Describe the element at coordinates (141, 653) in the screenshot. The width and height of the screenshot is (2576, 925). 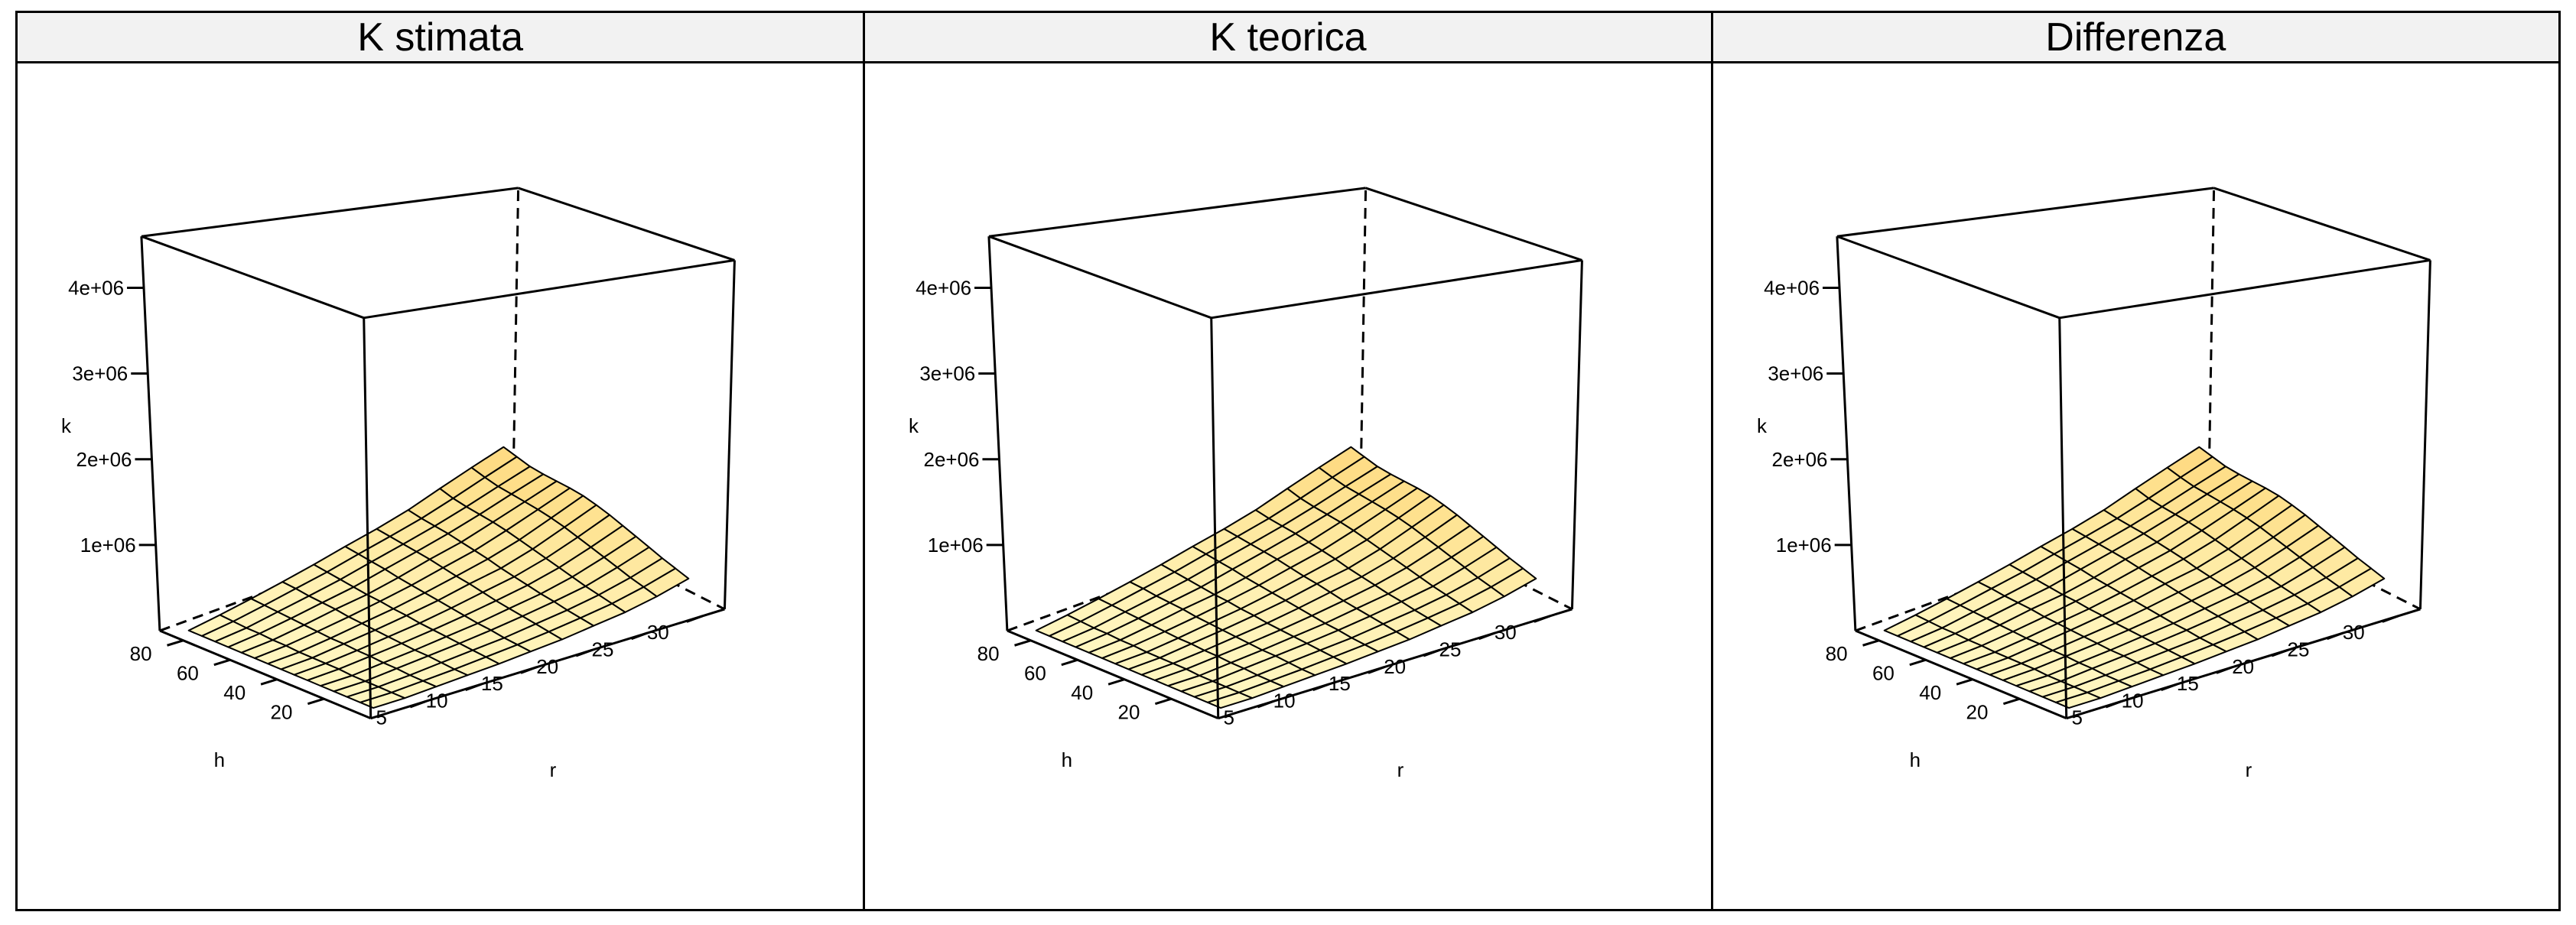
I see `h-tick-label: 80` at that location.